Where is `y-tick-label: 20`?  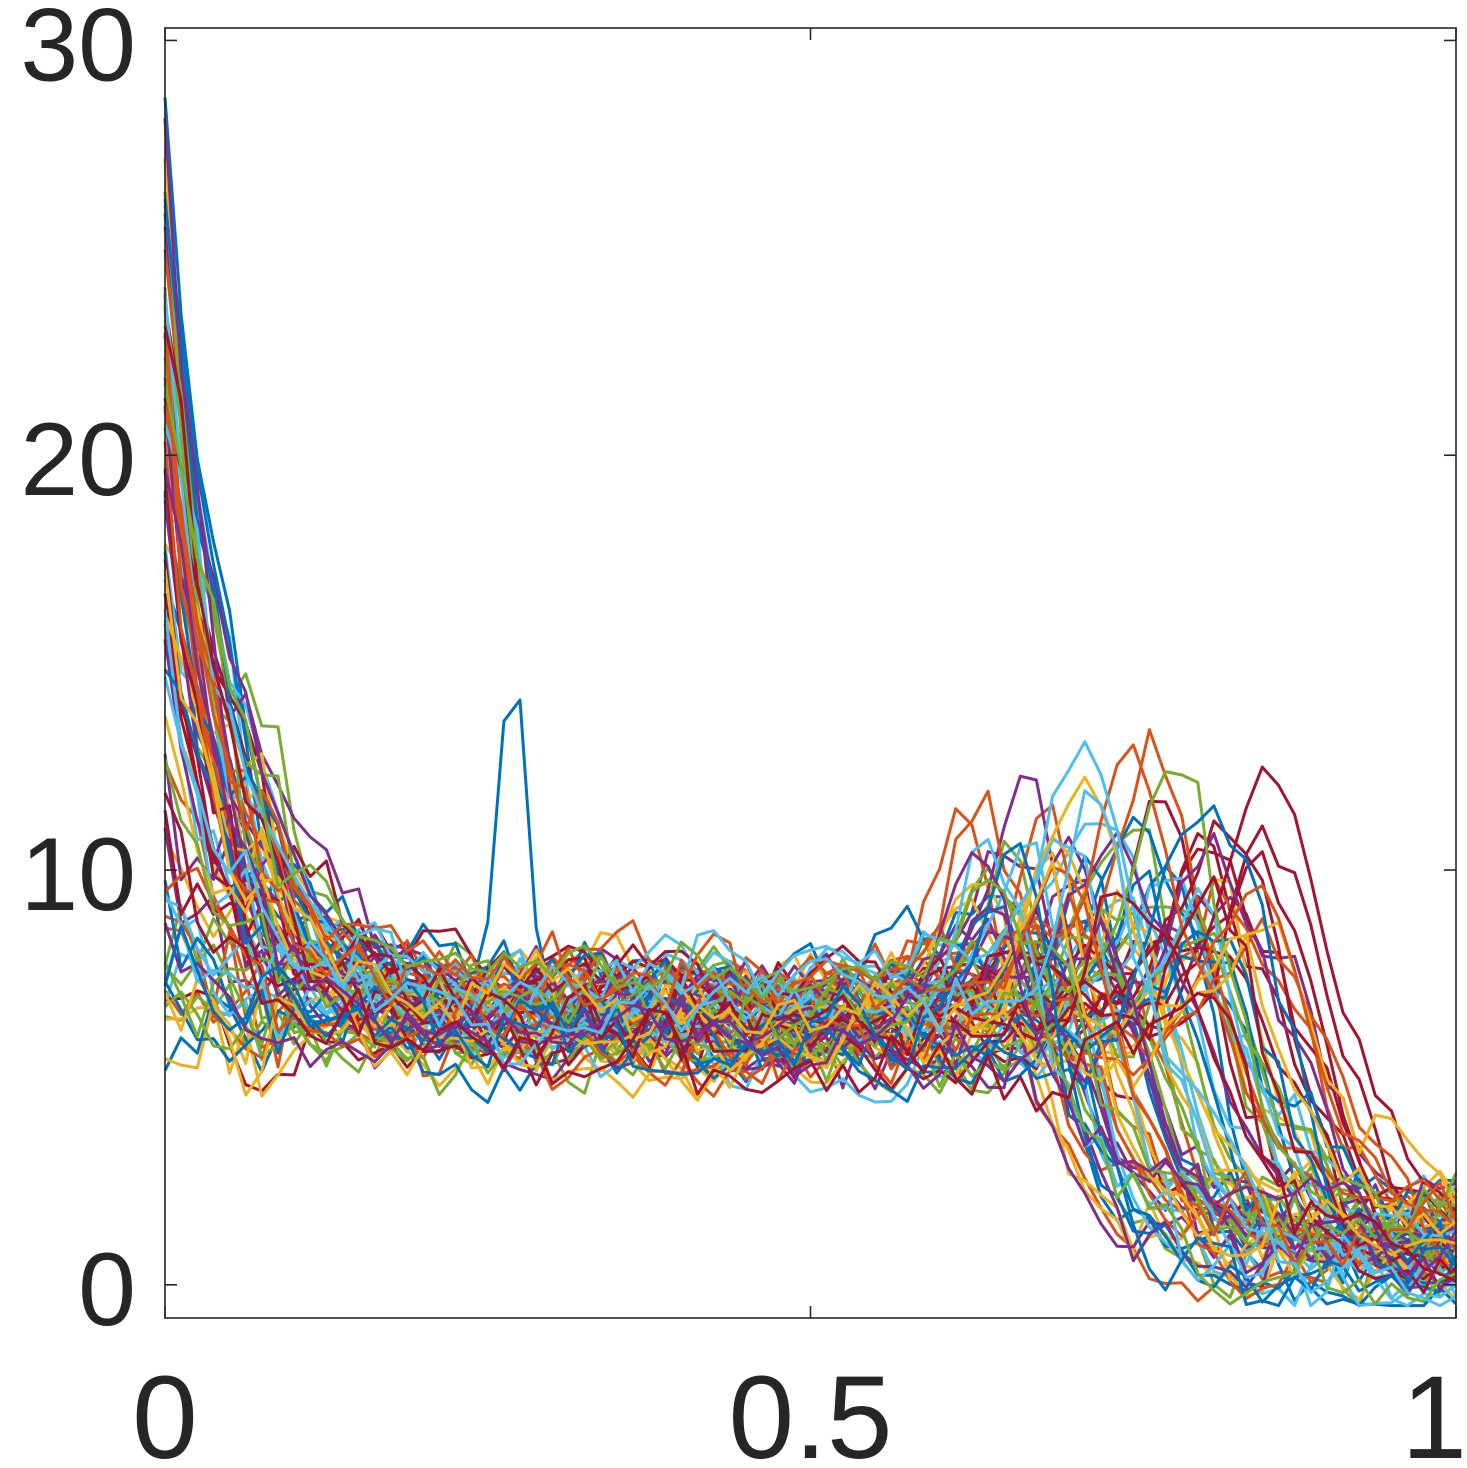
y-tick-label: 20 is located at coordinates (78, 460).